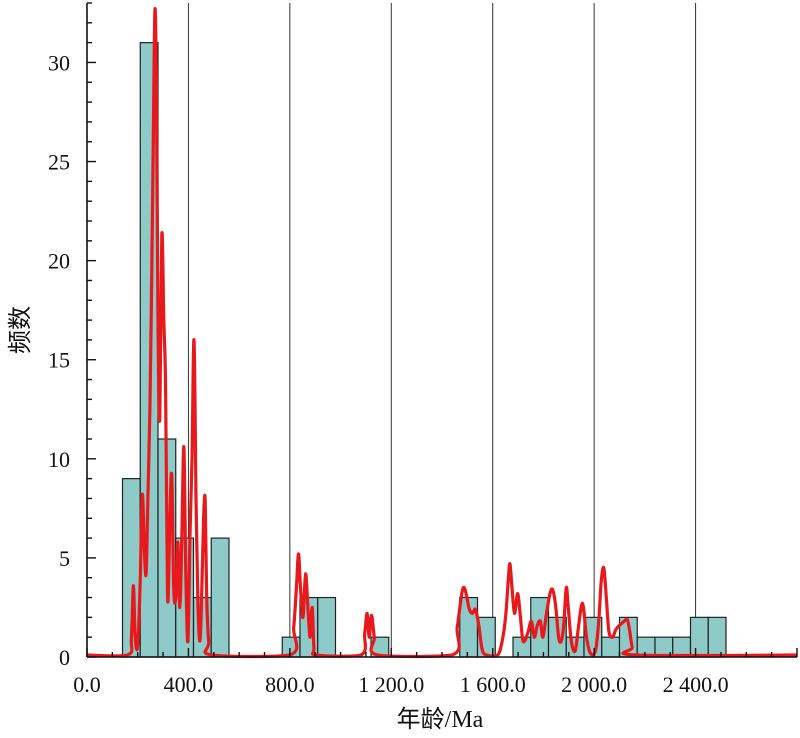 This screenshot has height=738, width=800. I want to click on y-tick-label: 30, so click(59, 62).